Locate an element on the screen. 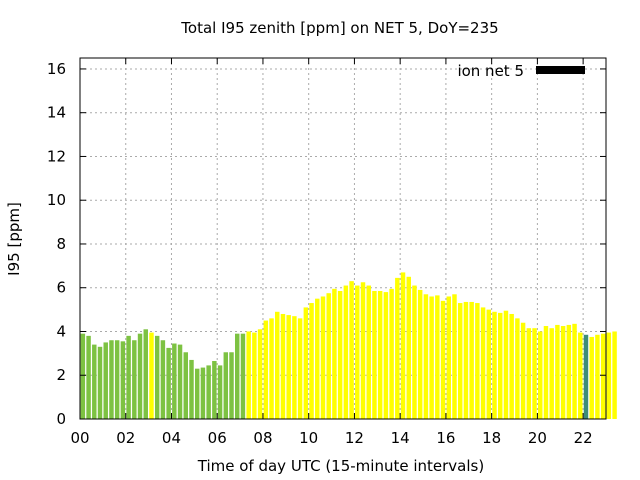 Image resolution: width=640 pixels, height=480 pixels. legend-swatch is located at coordinates (560, 70).